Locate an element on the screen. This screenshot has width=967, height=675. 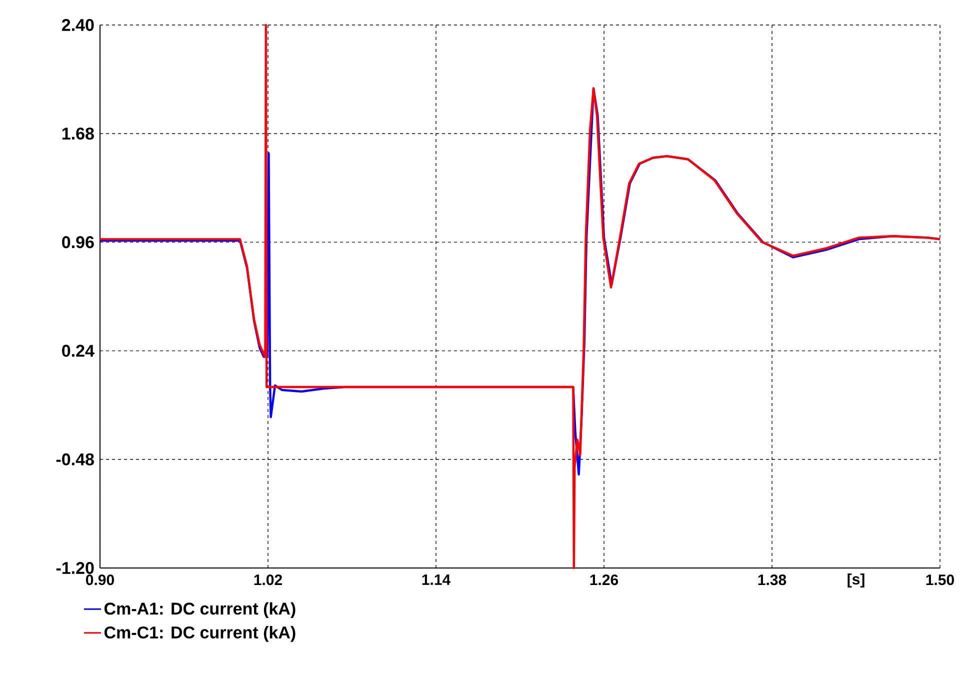
y-tick-label: -0.48 is located at coordinates (75, 459).